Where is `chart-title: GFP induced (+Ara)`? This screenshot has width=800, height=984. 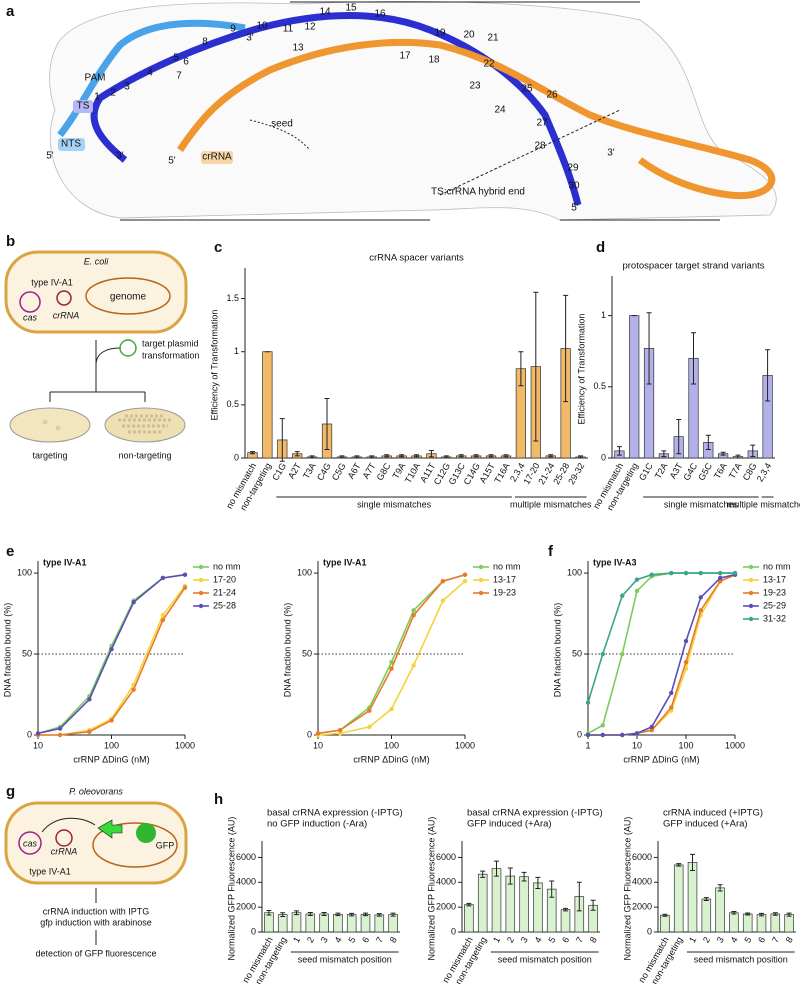
chart-title: GFP induced (+Ara) is located at coordinates (705, 824).